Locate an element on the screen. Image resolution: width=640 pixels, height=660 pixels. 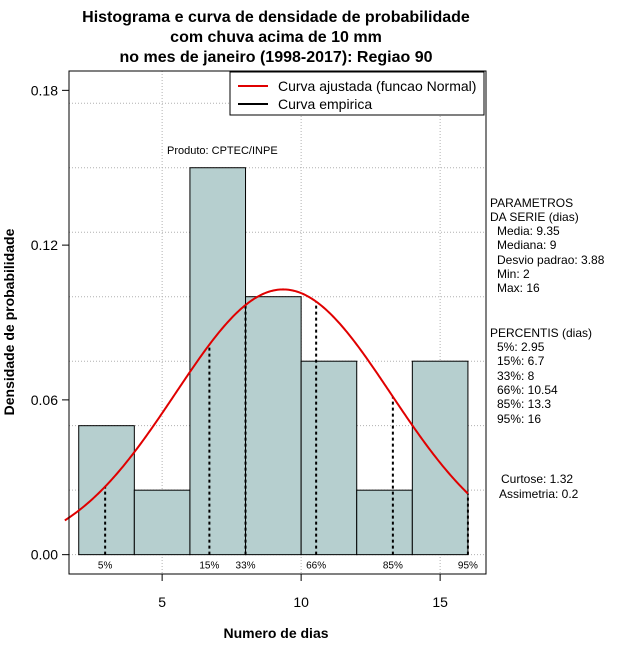
y-tick-label: 0.12 is located at coordinates (44, 245).